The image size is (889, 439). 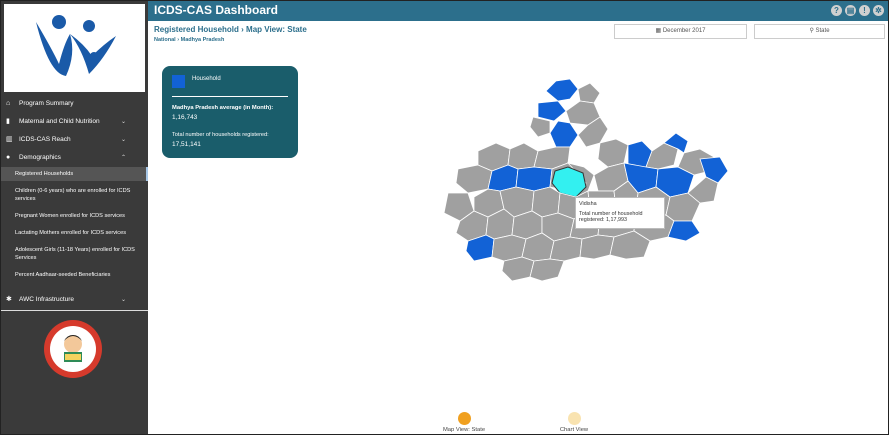 What do you see at coordinates (185, 117) in the screenshot?
I see `average-value: 1,16,743` at bounding box center [185, 117].